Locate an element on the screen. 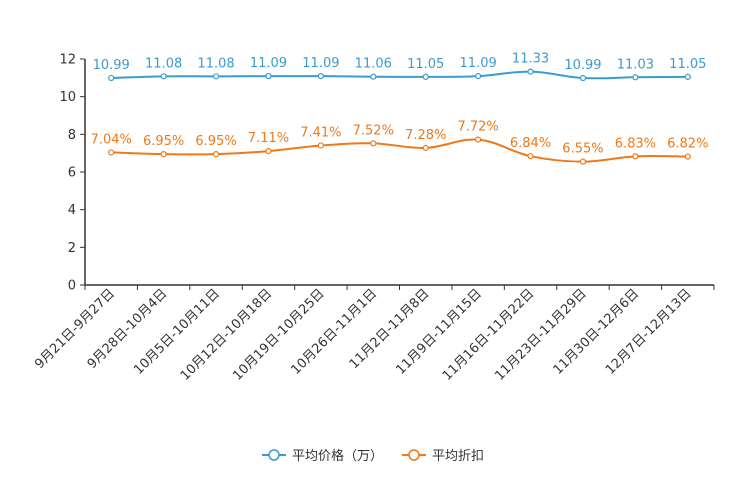 The image size is (744, 496). legend-item-1: 平均折扣 is located at coordinates (443, 456).